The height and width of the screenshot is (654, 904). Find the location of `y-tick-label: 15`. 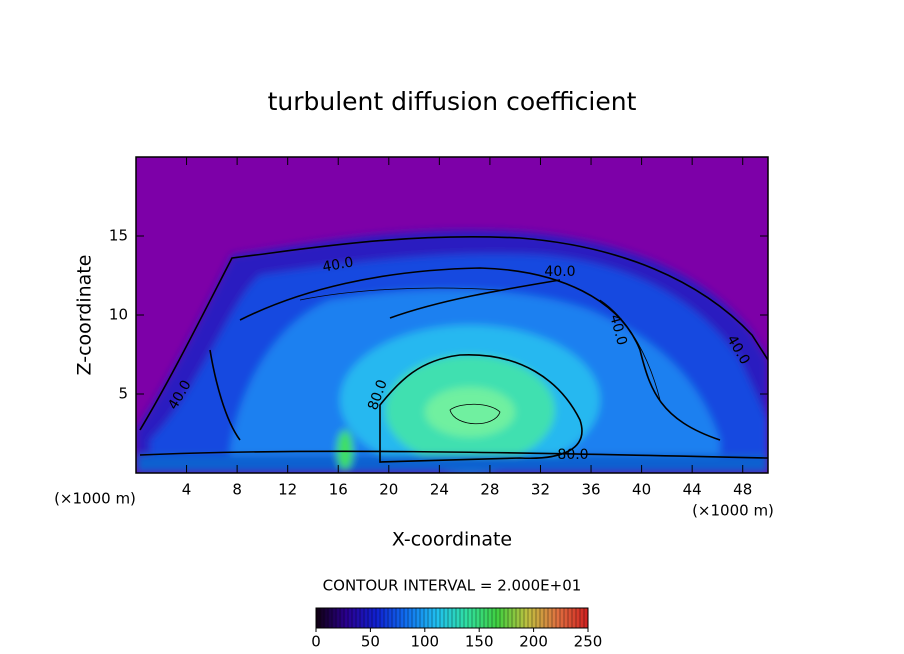

y-tick-label: 15 is located at coordinates (118, 236).